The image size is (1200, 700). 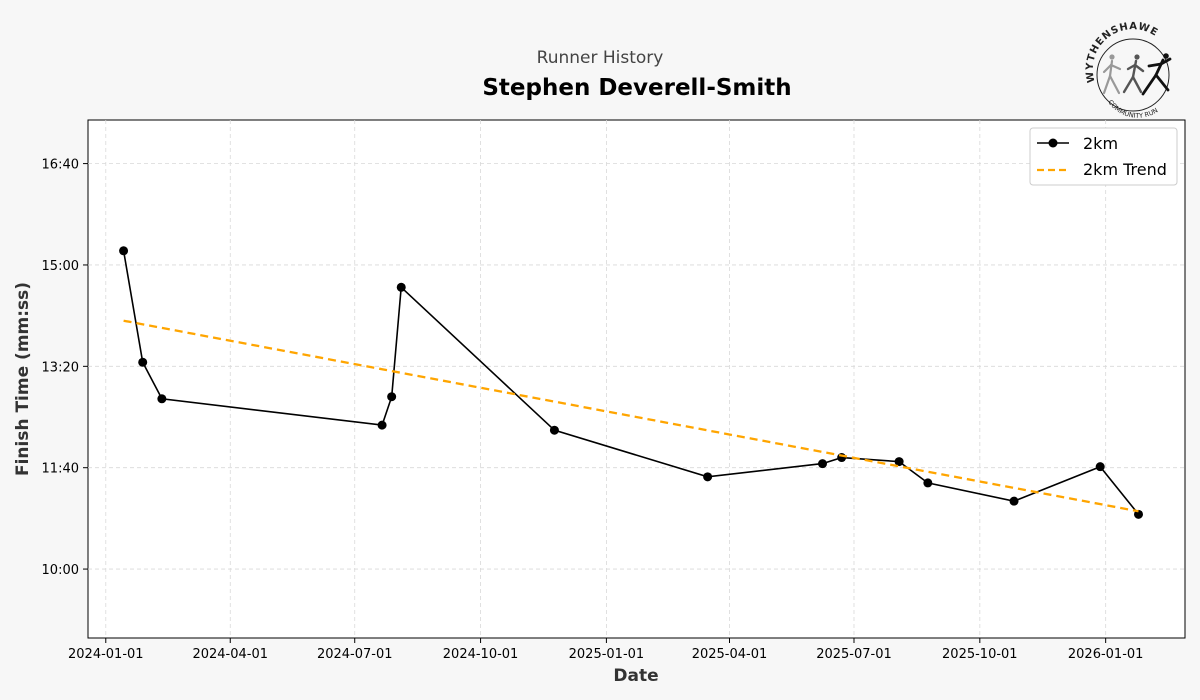 I want to click on legend-label-2km: 2km, so click(x=1100, y=143).